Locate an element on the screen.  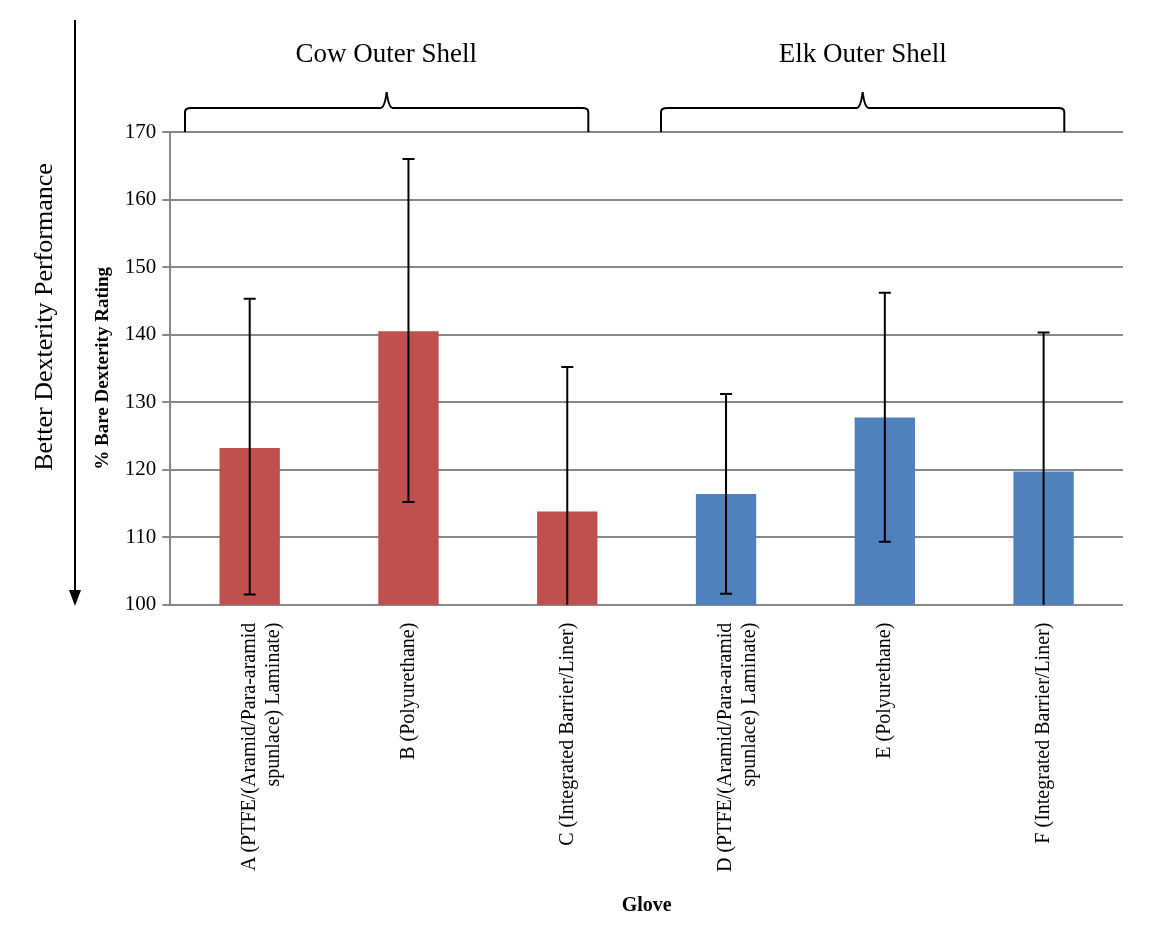
x-tick-label: E (Polyurethane) is located at coordinates (884, 690).